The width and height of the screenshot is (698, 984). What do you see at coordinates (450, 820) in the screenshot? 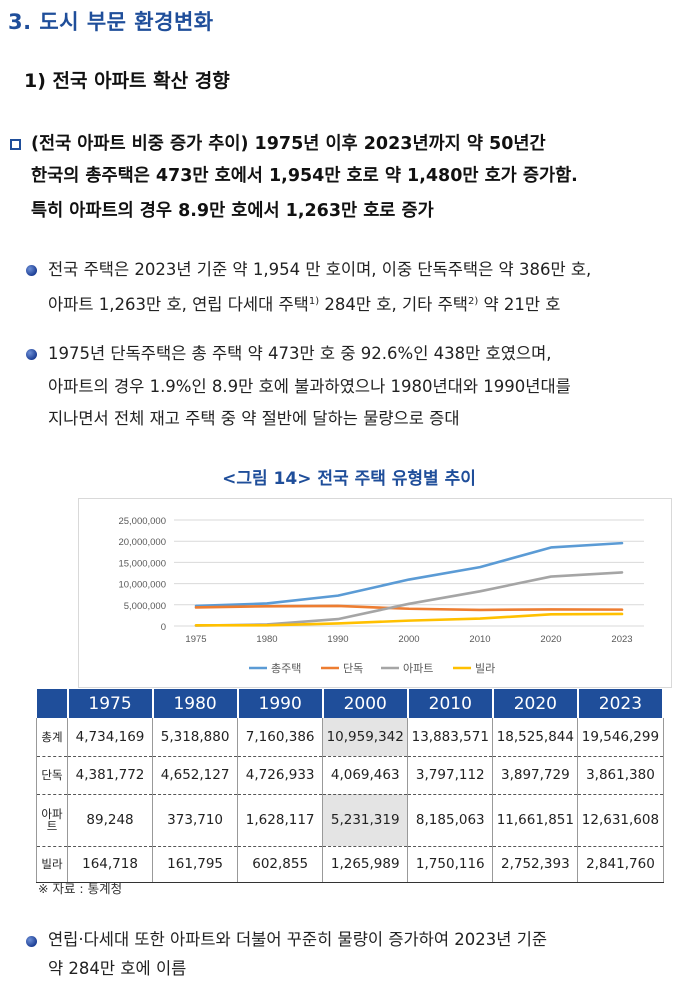
I see `table-cell: 8,185,063` at bounding box center [450, 820].